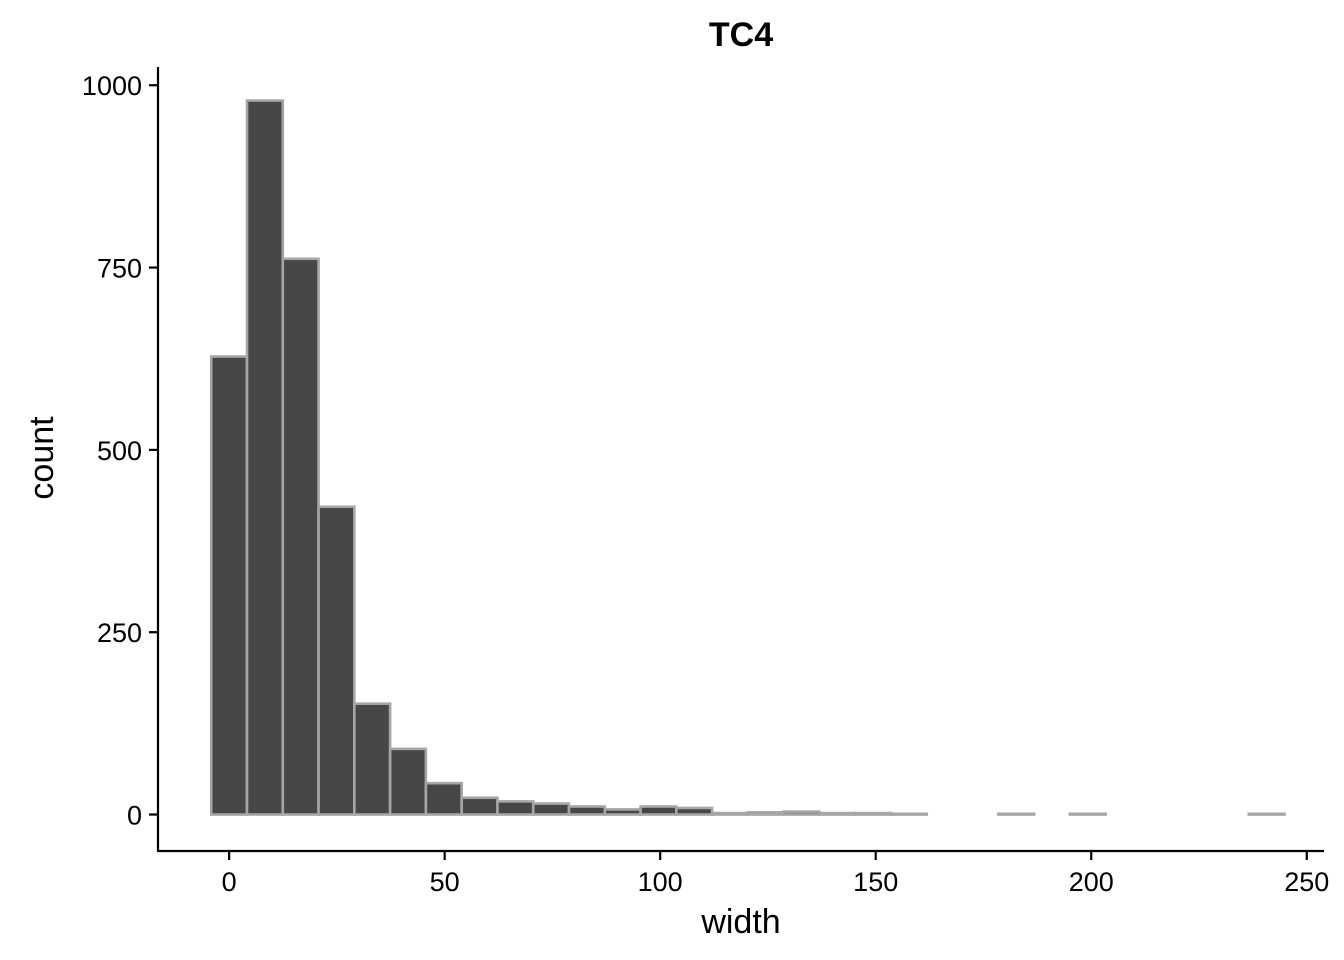 The width and height of the screenshot is (1344, 960). I want to click on y-tick-label: 750, so click(119, 269).